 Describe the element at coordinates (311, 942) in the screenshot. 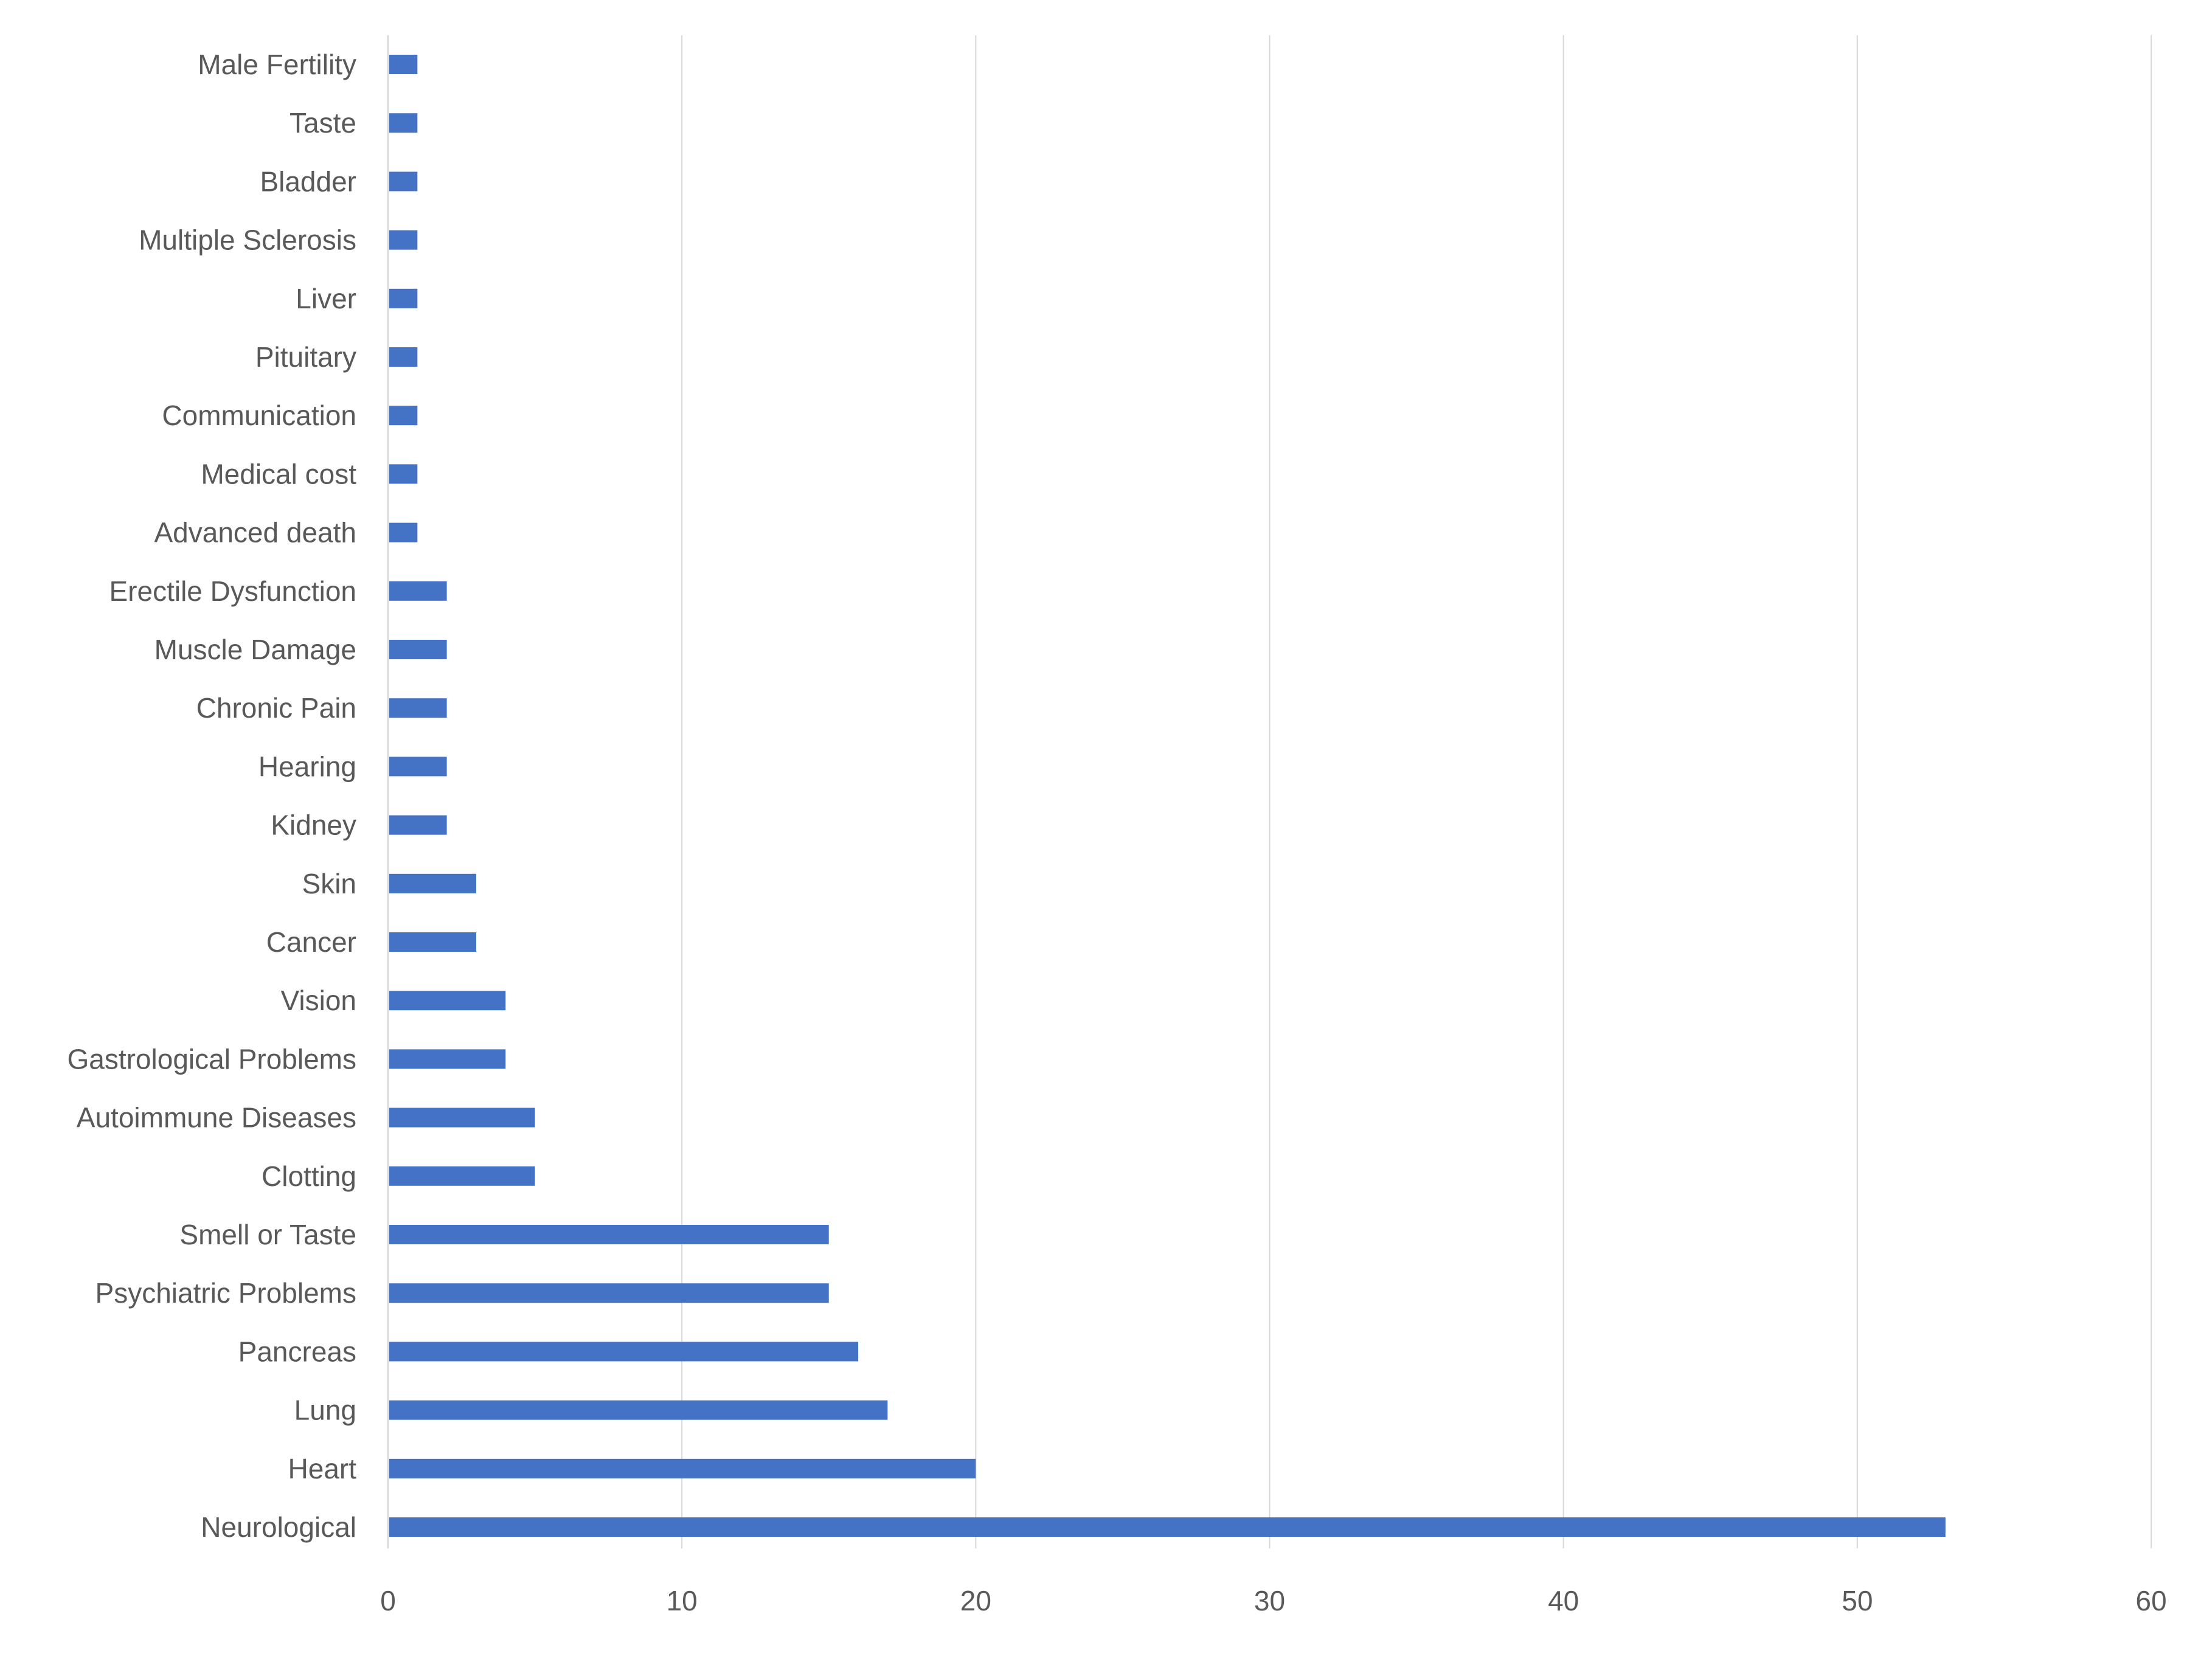

I see `category-label: Cancer` at that location.